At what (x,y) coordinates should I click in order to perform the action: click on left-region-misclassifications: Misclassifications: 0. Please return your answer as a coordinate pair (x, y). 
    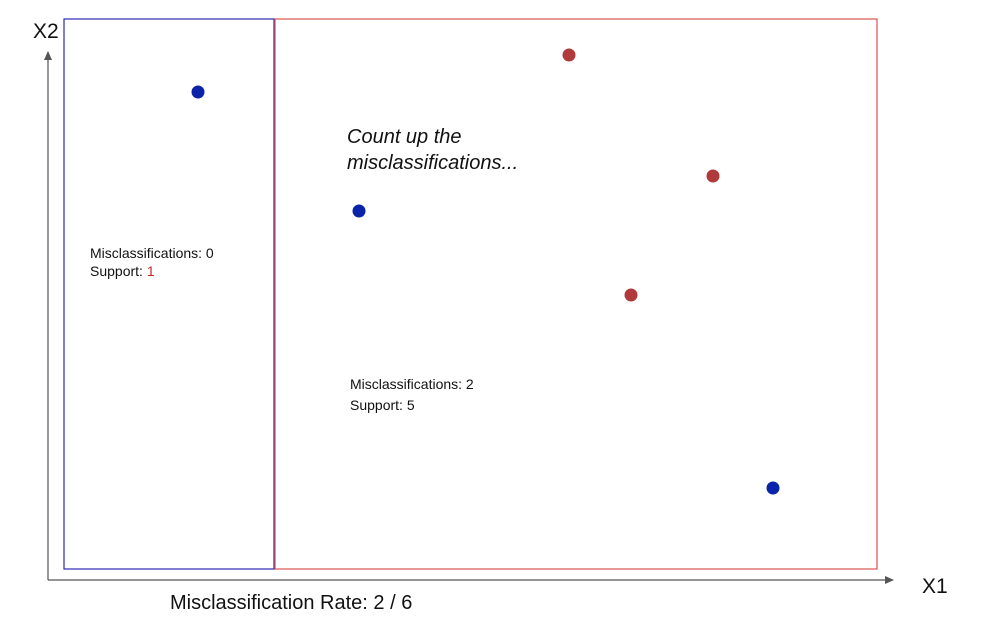
    Looking at the image, I should click on (152, 253).